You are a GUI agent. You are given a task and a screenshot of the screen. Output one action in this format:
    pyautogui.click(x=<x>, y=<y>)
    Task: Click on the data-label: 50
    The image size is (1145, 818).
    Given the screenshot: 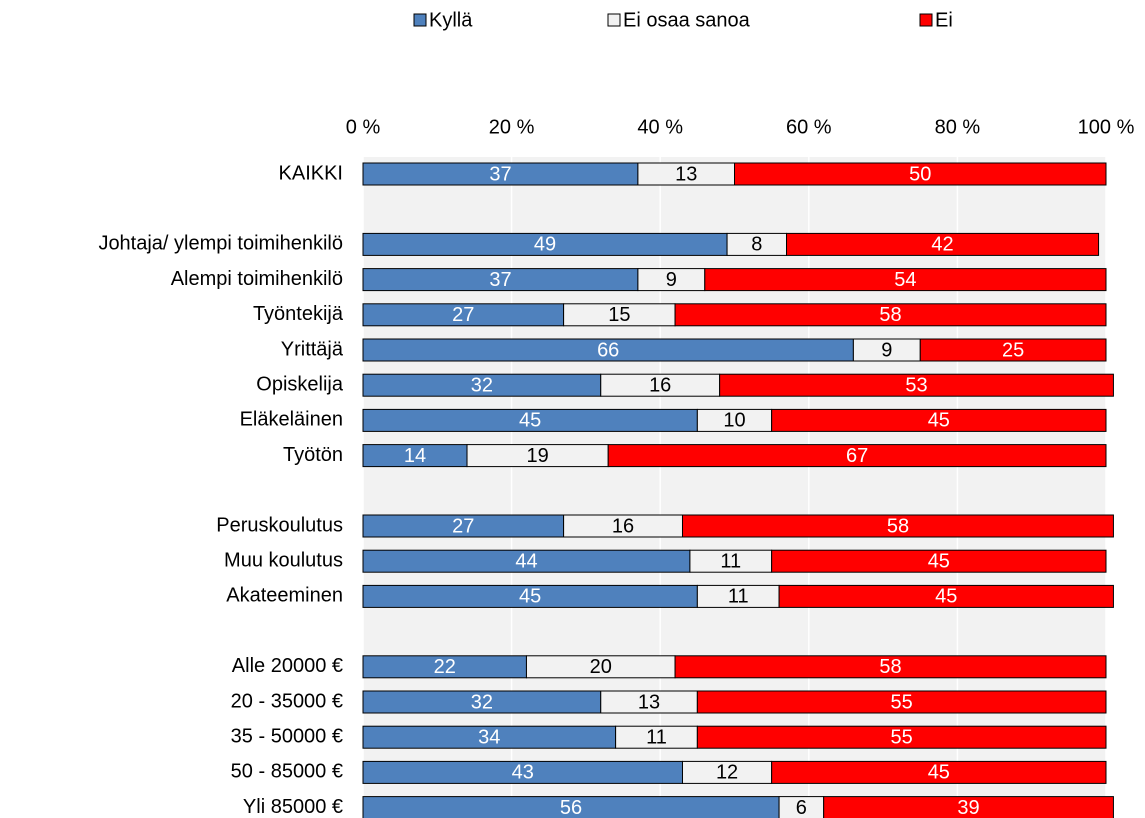 What is the action you would take?
    pyautogui.click(x=920, y=174)
    